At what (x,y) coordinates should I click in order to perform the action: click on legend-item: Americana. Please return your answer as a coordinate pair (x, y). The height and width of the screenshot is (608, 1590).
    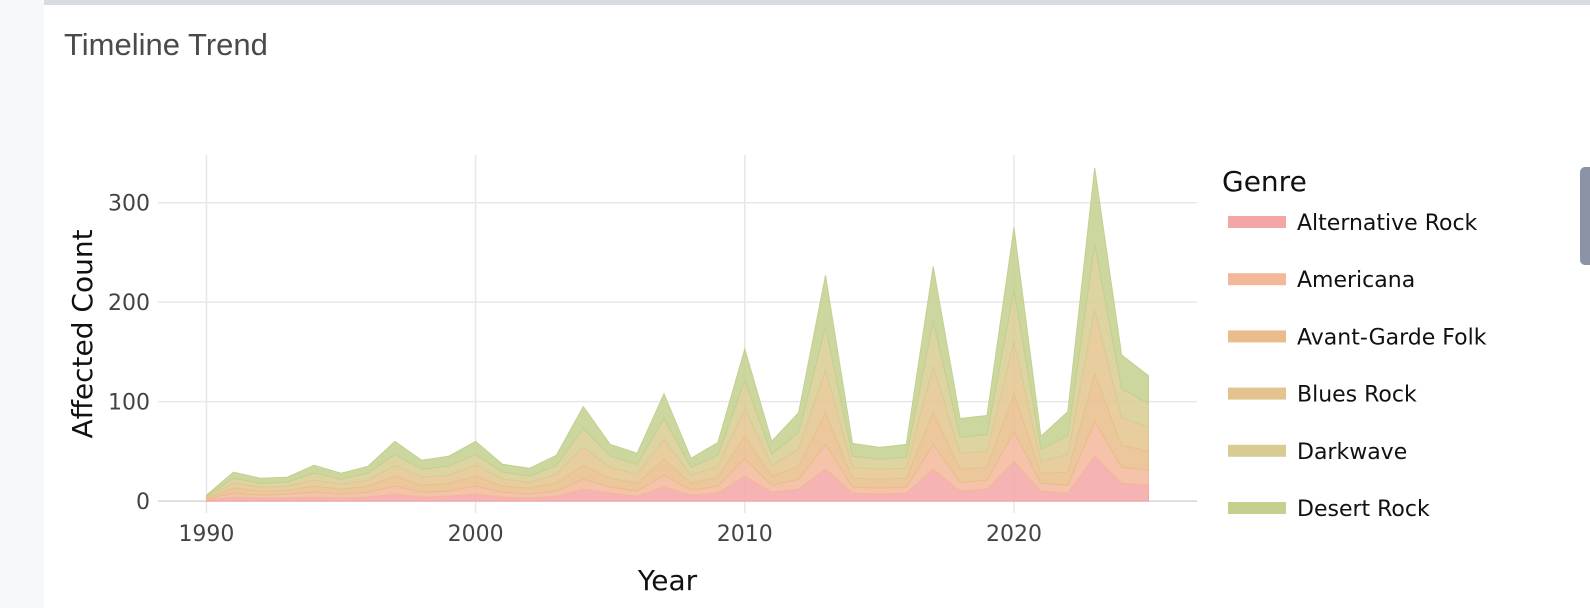
    Looking at the image, I should click on (1321, 280).